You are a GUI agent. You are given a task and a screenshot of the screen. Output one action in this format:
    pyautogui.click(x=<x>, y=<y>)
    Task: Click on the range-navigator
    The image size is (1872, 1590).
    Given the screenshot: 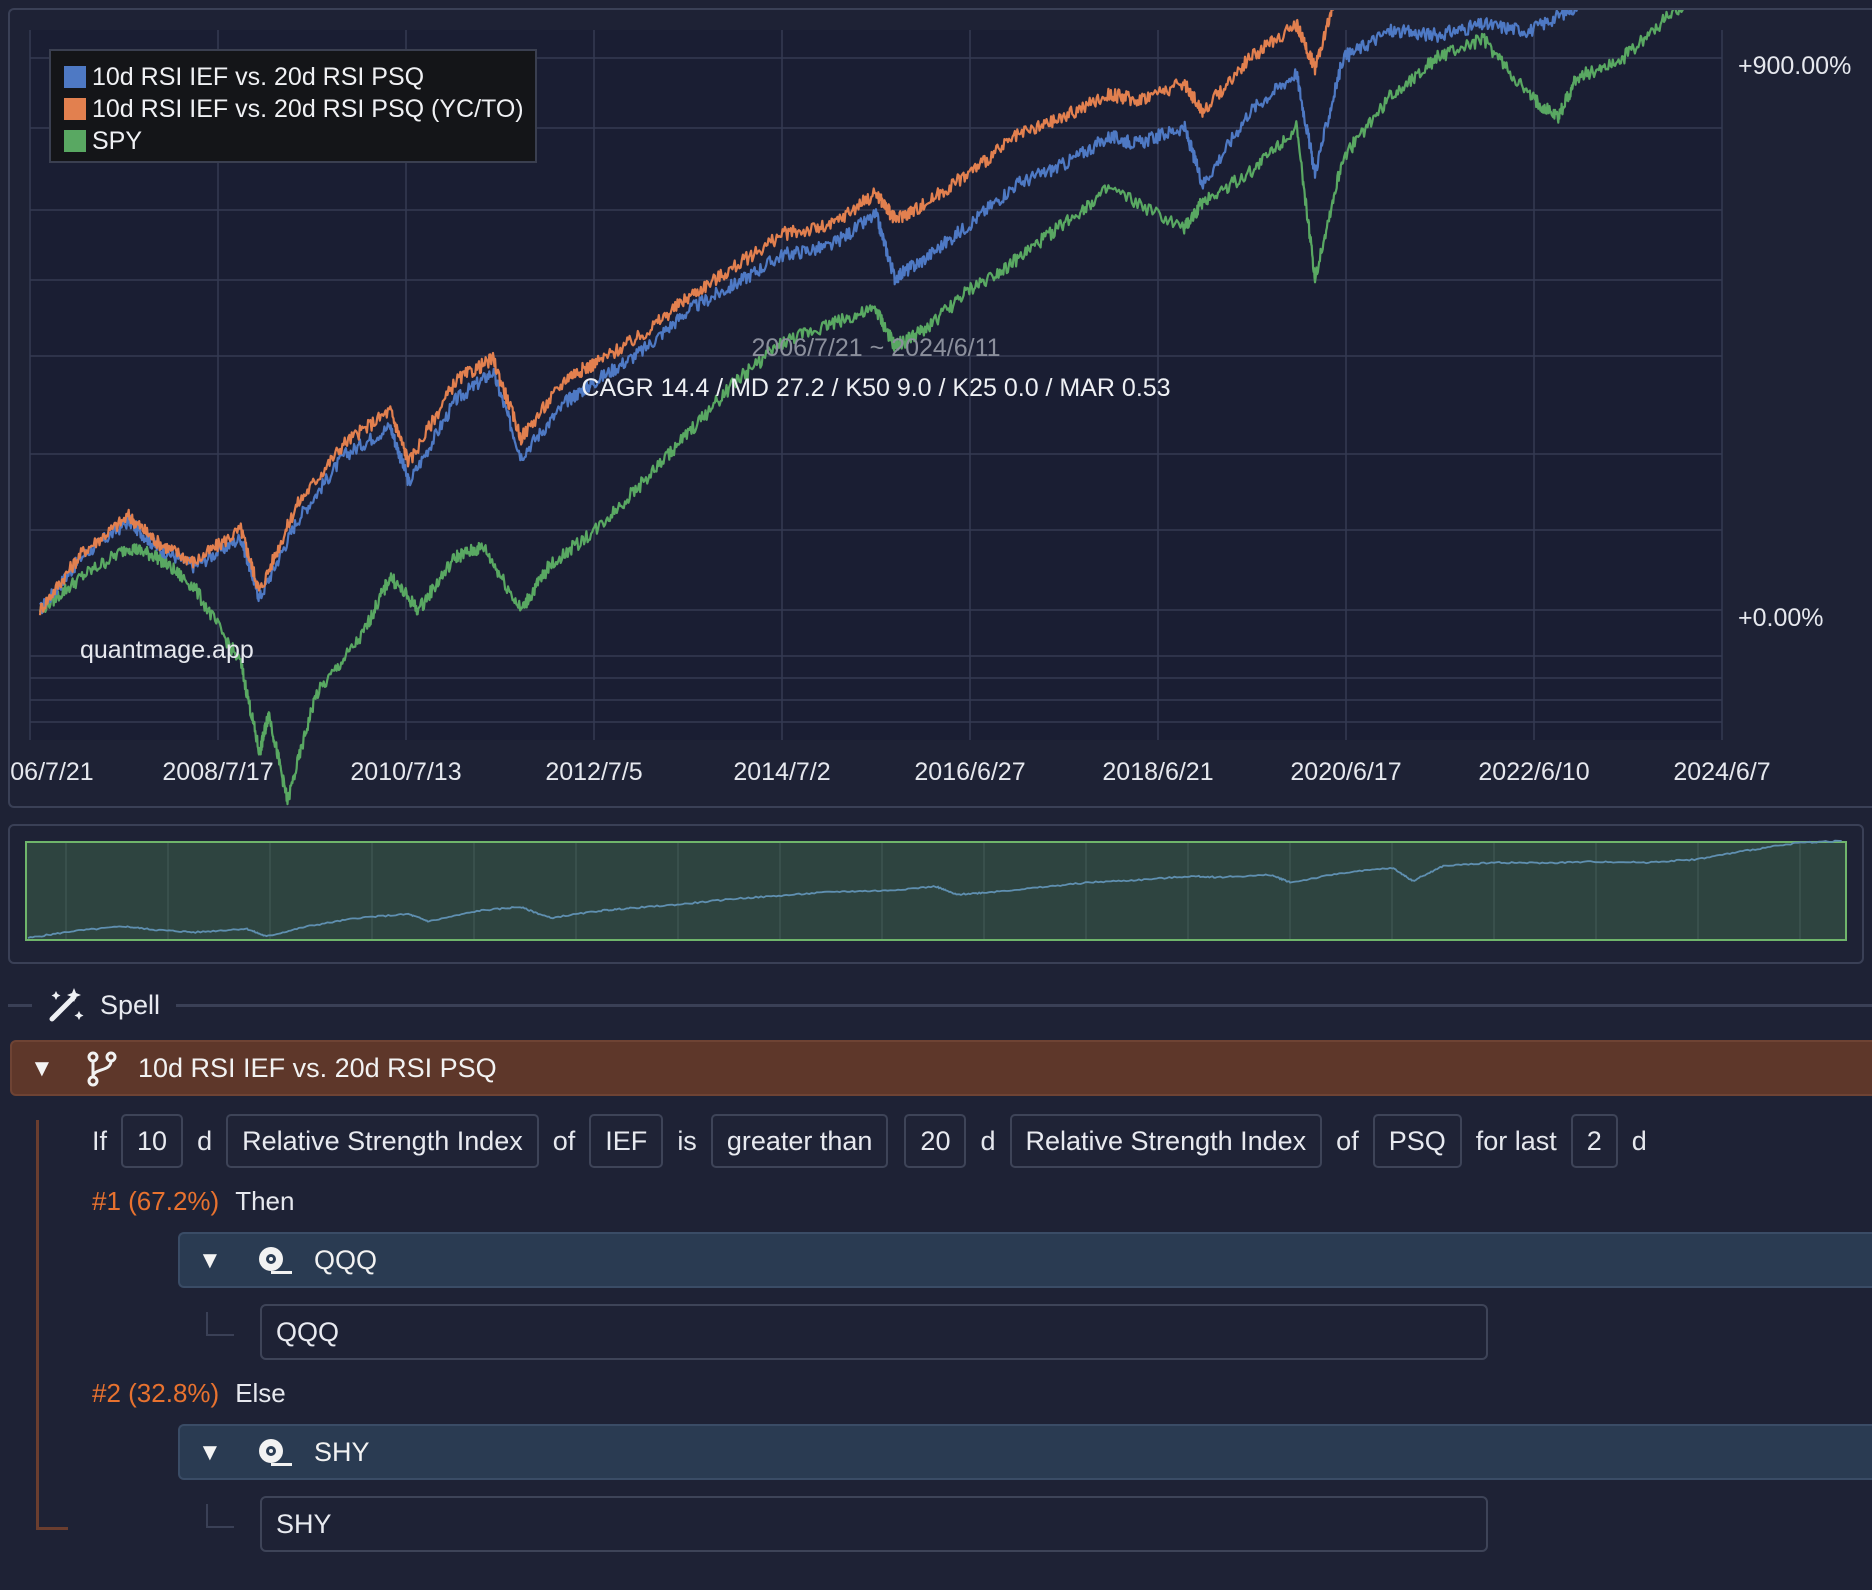 What is the action you would take?
    pyautogui.click(x=936, y=894)
    